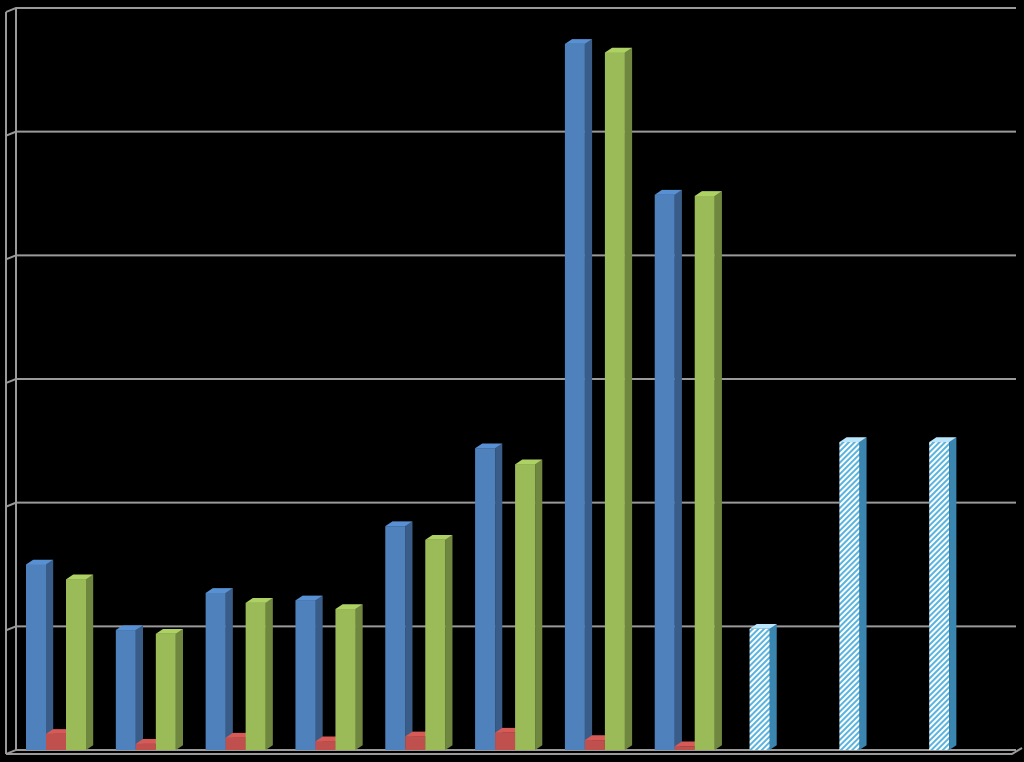 The image size is (1024, 762). I want to click on bar-series3-cat5, so click(439, 642).